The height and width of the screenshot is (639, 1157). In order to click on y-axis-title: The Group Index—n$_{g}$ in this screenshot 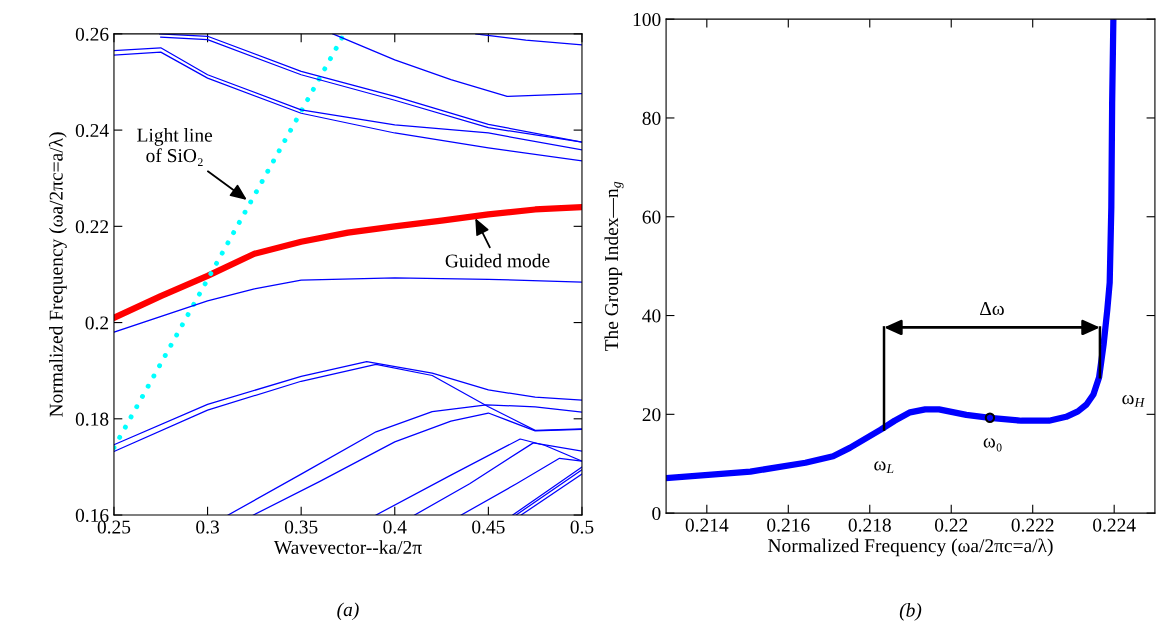, I will do `click(614, 266)`.